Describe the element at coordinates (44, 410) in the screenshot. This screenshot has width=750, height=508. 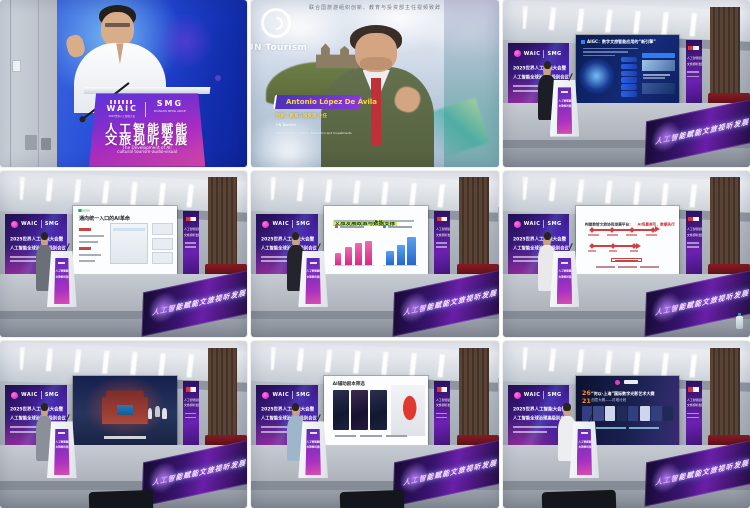
I see `speaker-head` at that location.